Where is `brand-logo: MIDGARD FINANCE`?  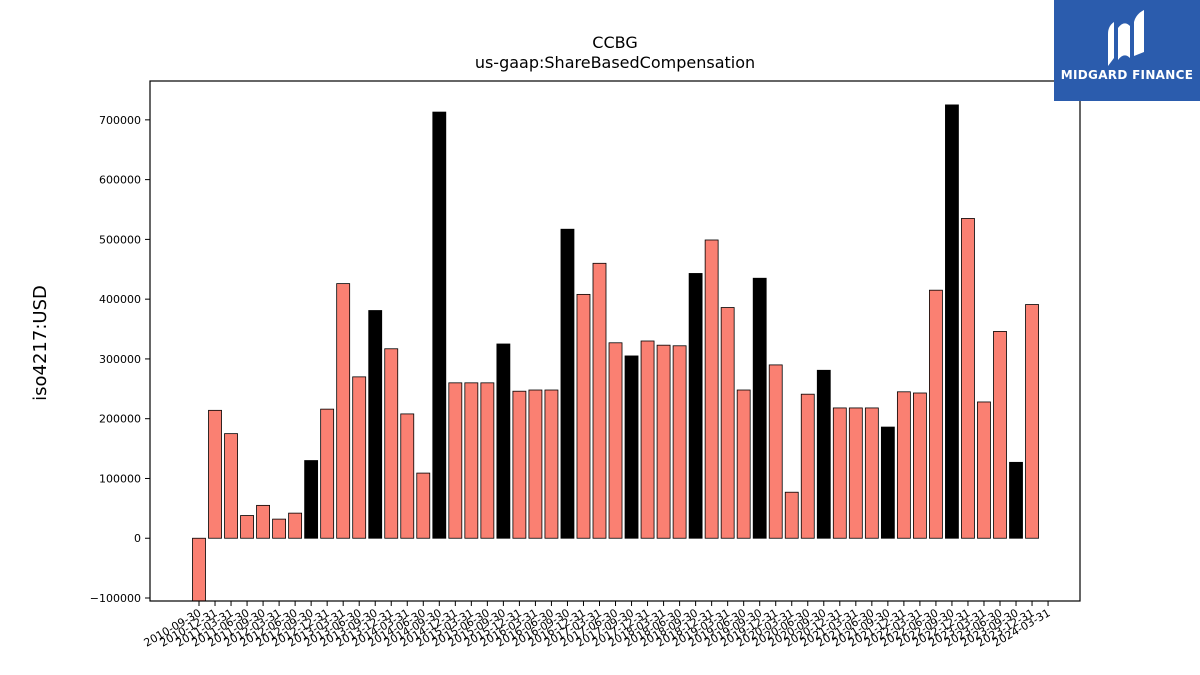
brand-logo: MIDGARD FINANCE is located at coordinates (1127, 50).